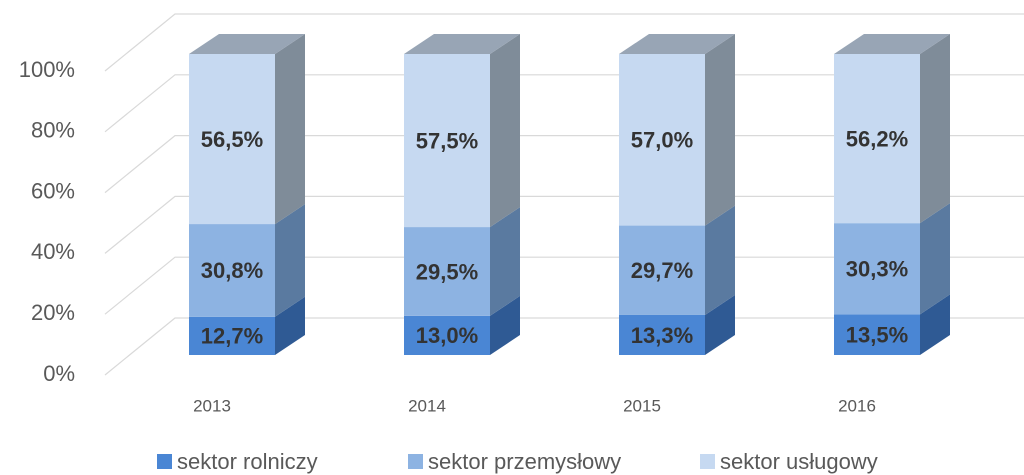  Describe the element at coordinates (53, 312) in the screenshot. I see `y-tick-label: 20%` at that location.